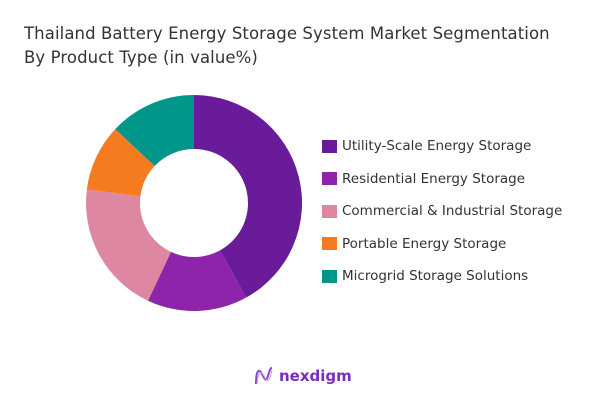 The height and width of the screenshot is (408, 601). I want to click on nexdigm-logo: nexdigm, so click(303, 376).